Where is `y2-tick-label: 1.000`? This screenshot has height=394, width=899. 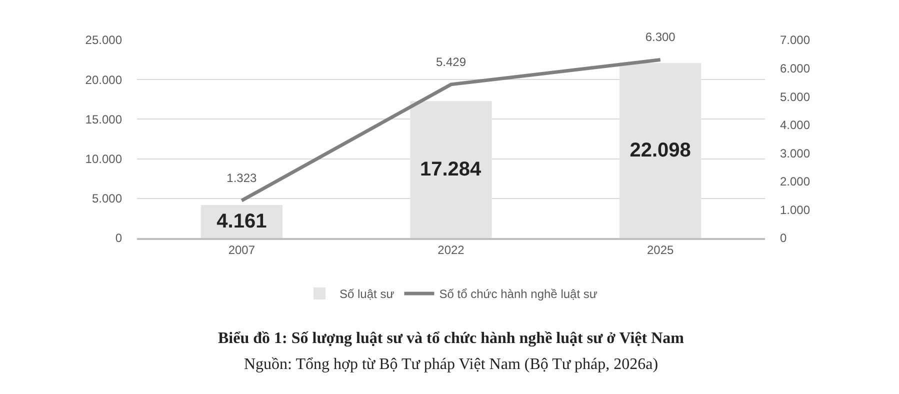
y2-tick-label: 1.000 is located at coordinates (795, 209).